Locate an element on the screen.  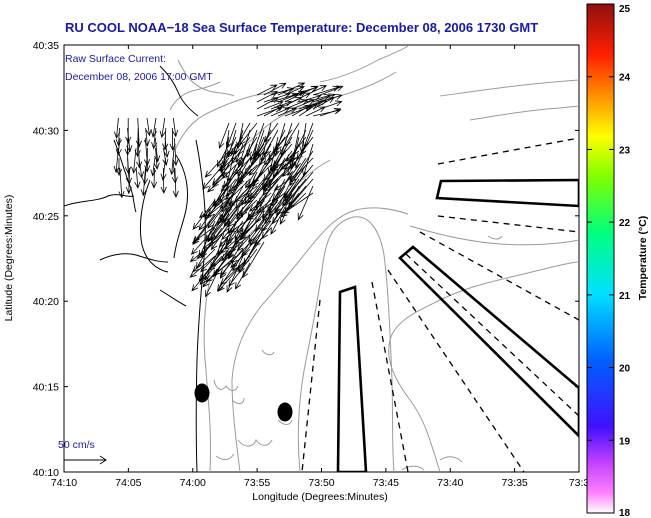
colorbar-label: Temperature (°C) is located at coordinates (643, 258).